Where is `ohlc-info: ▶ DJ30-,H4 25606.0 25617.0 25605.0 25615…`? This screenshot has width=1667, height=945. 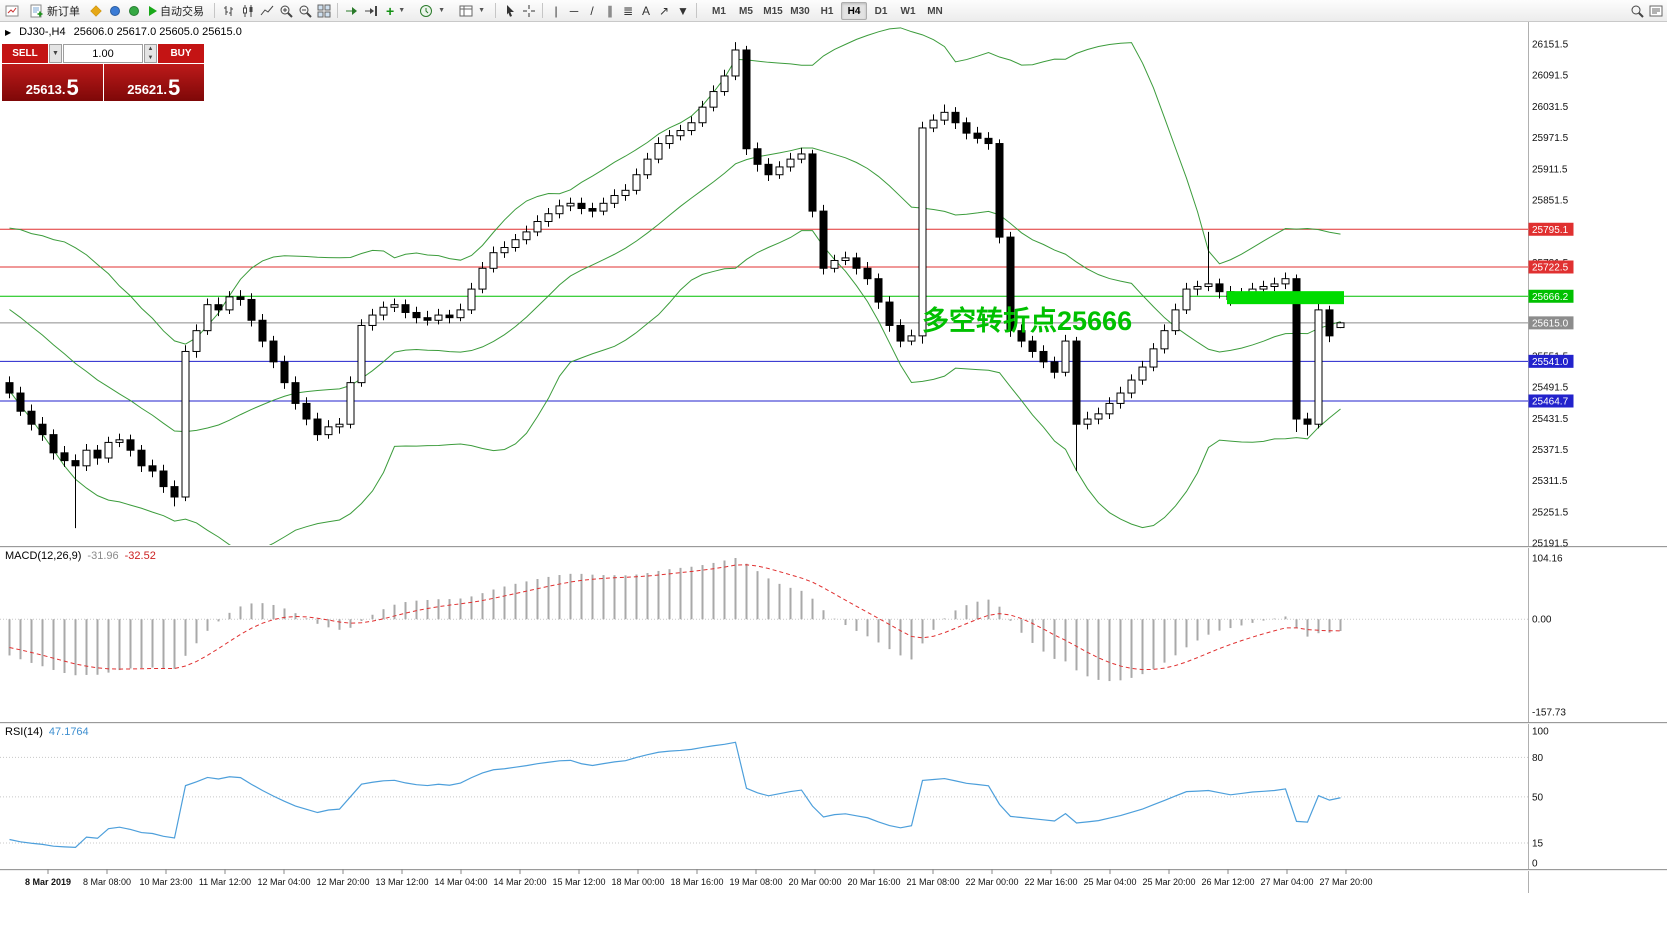
ohlc-info: ▶ DJ30-,H4 25606.0 25617.0 25605.0 25615… is located at coordinates (123, 32).